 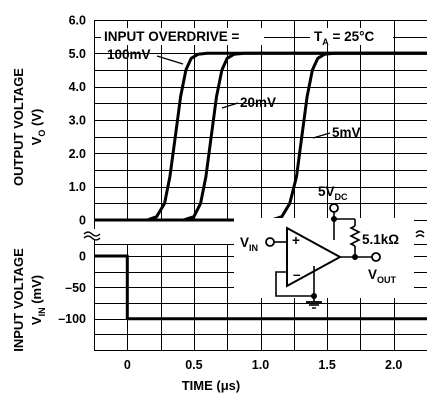 What do you see at coordinates (77, 154) in the screenshot?
I see `output-y-tick-label: 2.0` at bounding box center [77, 154].